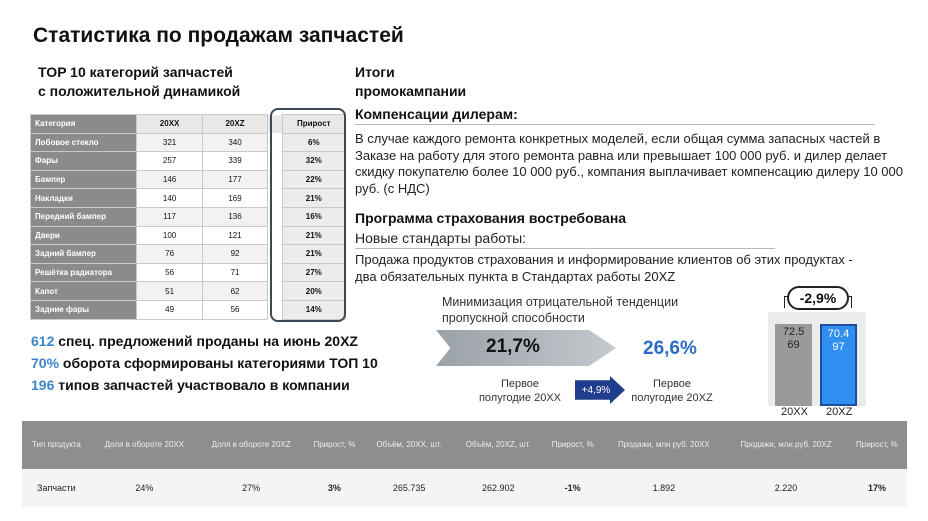  What do you see at coordinates (235, 309) in the screenshot?
I see `value-20xz: 56` at bounding box center [235, 309].